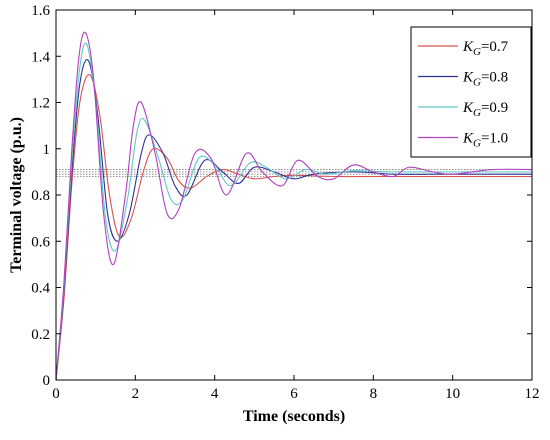  I want to click on legend-box, so click(471, 92).